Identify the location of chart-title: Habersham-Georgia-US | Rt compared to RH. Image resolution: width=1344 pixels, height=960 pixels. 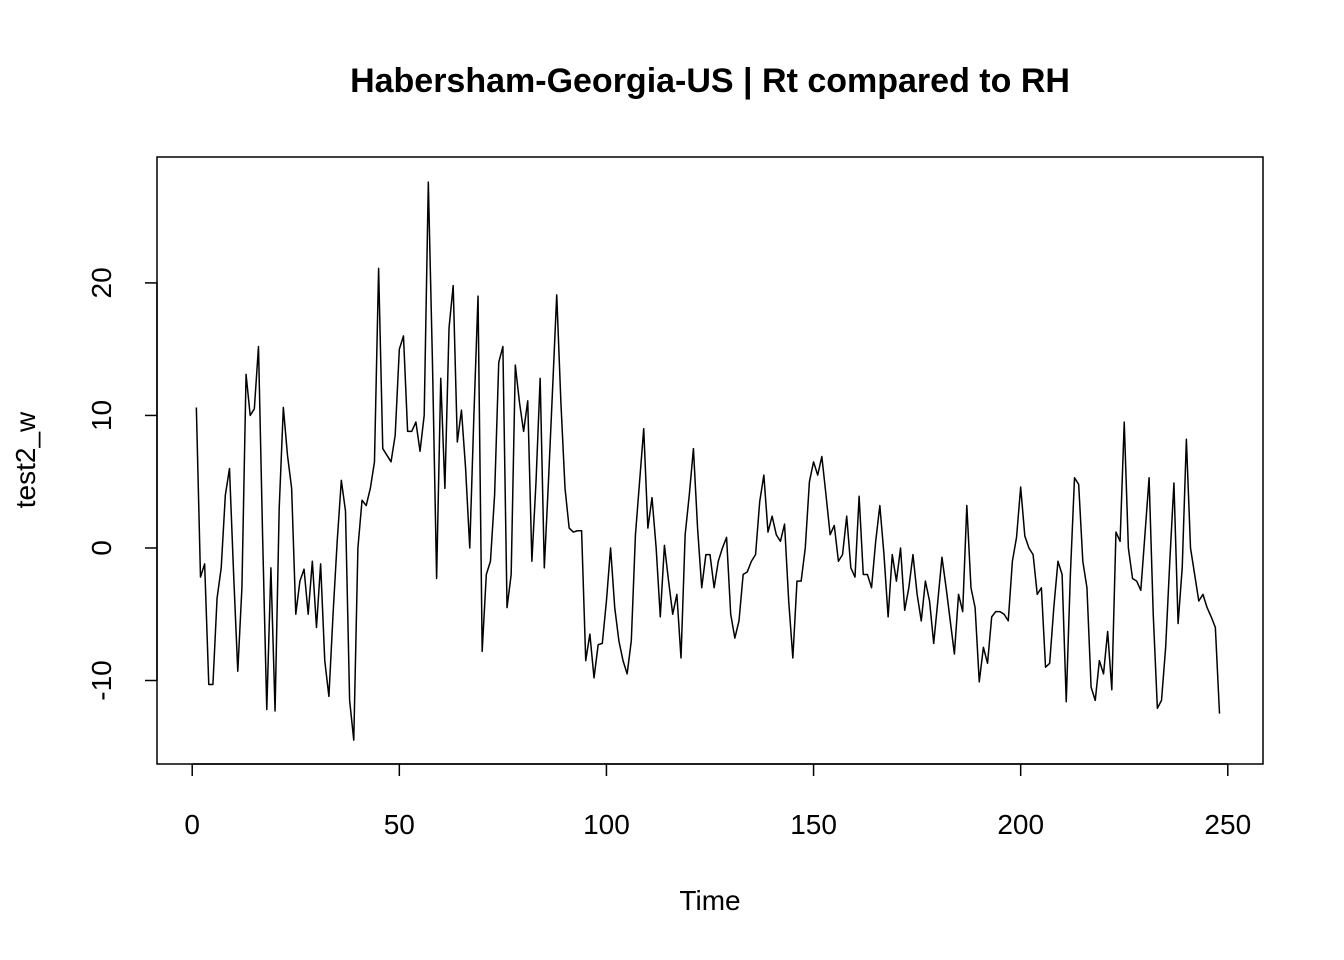
(710, 81).